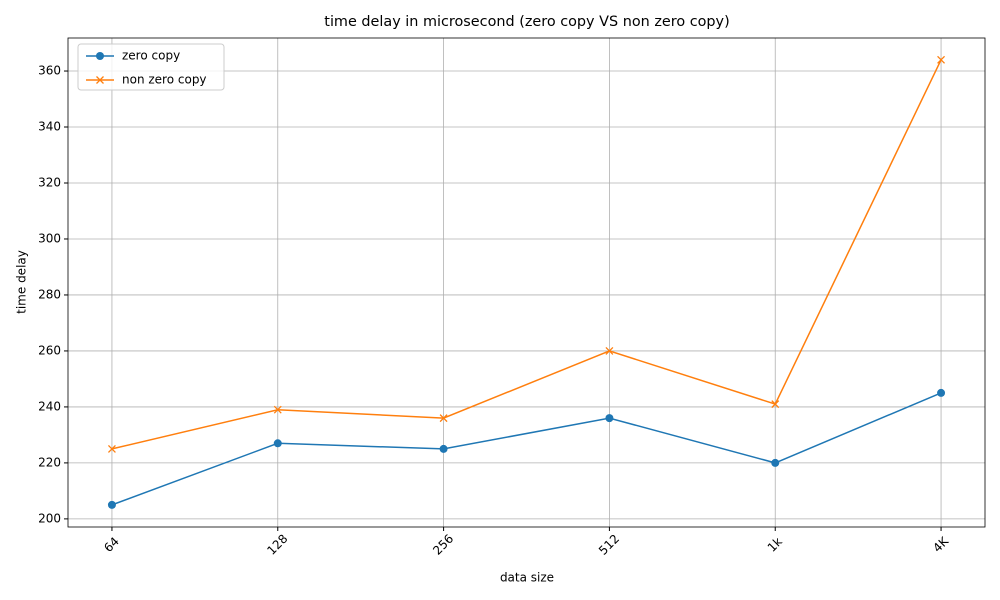 Image resolution: width=1000 pixels, height=600 pixels. What do you see at coordinates (49, 462) in the screenshot?
I see `y-tick-label: 220` at bounding box center [49, 462].